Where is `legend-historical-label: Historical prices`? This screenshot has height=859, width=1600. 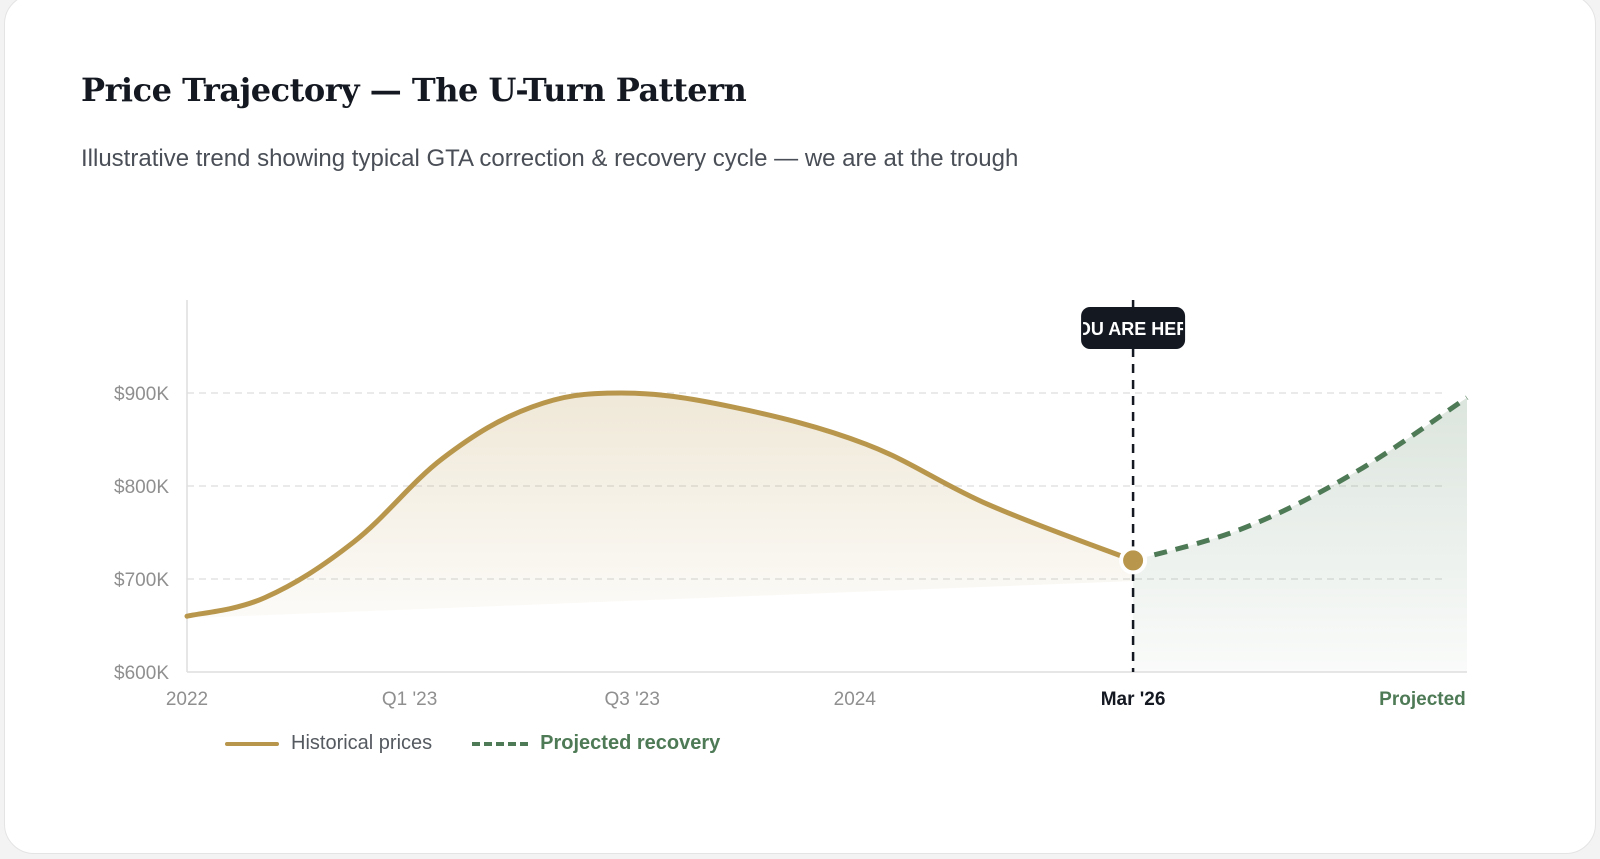
legend-historical-label: Historical prices is located at coordinates (362, 743).